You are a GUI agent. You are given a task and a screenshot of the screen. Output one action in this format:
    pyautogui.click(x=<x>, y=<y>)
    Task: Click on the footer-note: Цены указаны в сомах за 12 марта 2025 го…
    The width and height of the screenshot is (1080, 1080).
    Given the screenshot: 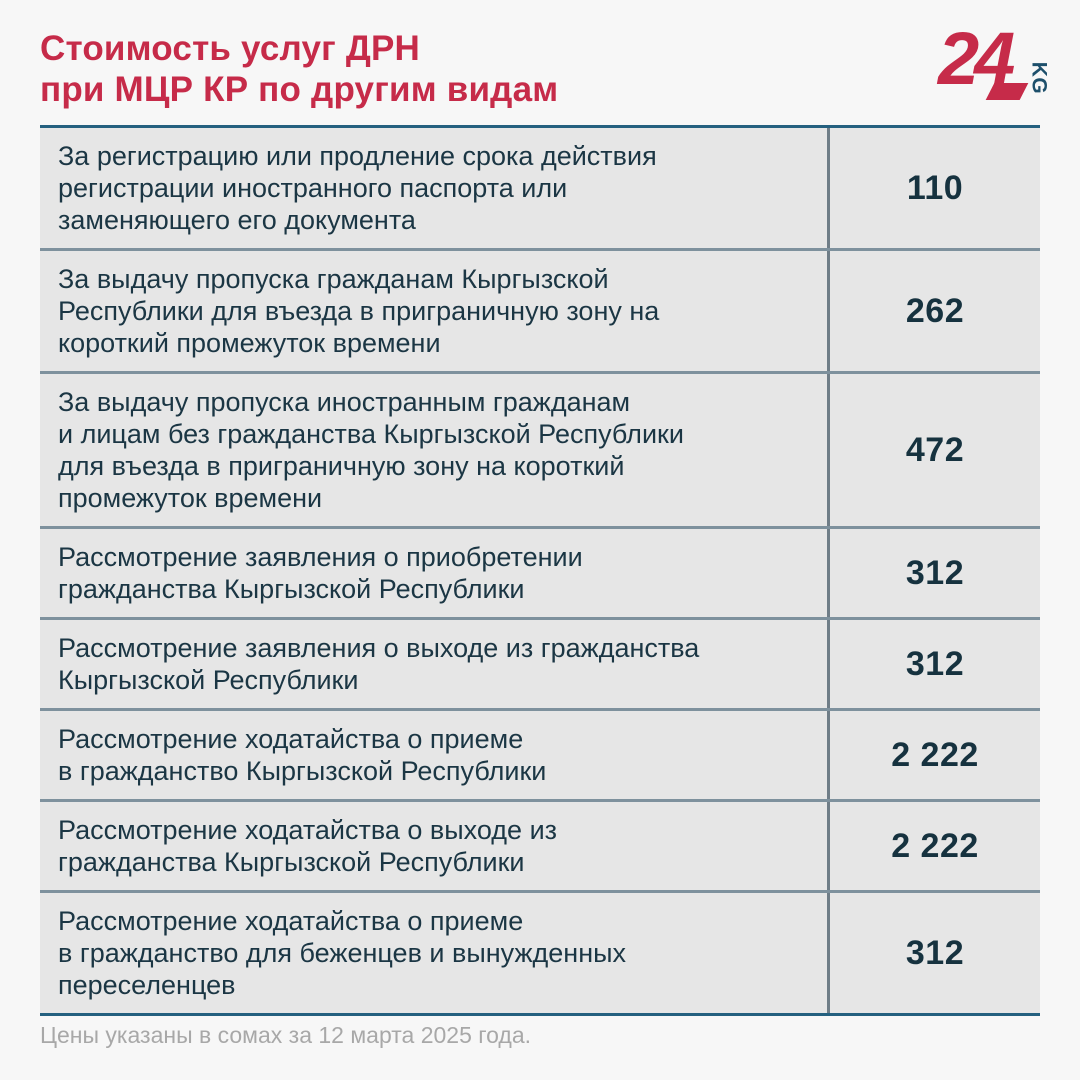 What is the action you would take?
    pyautogui.click(x=286, y=1035)
    